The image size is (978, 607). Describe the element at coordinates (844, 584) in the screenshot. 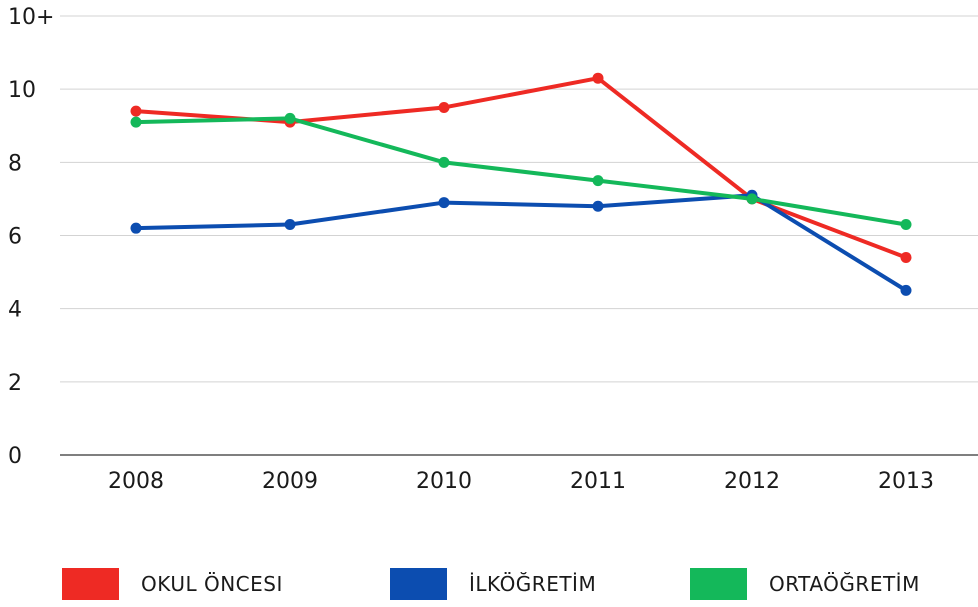

I see `legend-label-ortaogretim: ORTAÖĞRETİM` at that location.